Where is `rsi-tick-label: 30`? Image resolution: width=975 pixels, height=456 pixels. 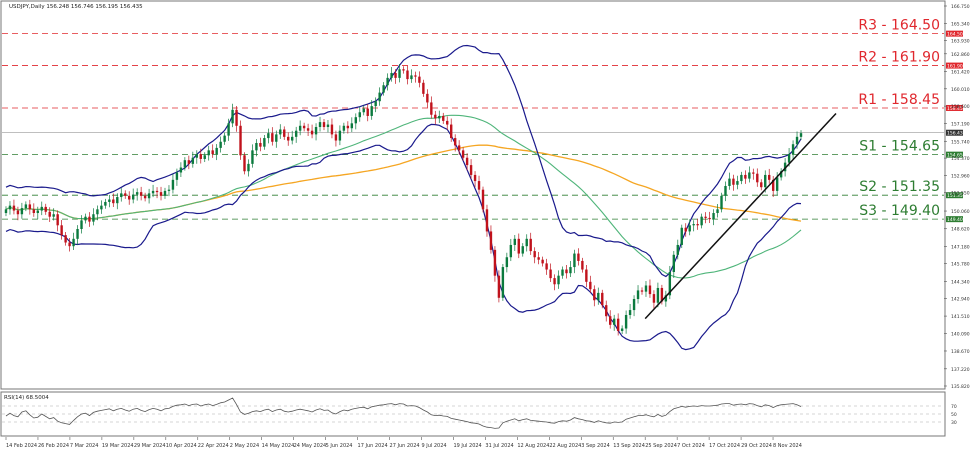
rsi-tick-label: 30 is located at coordinates (954, 423).